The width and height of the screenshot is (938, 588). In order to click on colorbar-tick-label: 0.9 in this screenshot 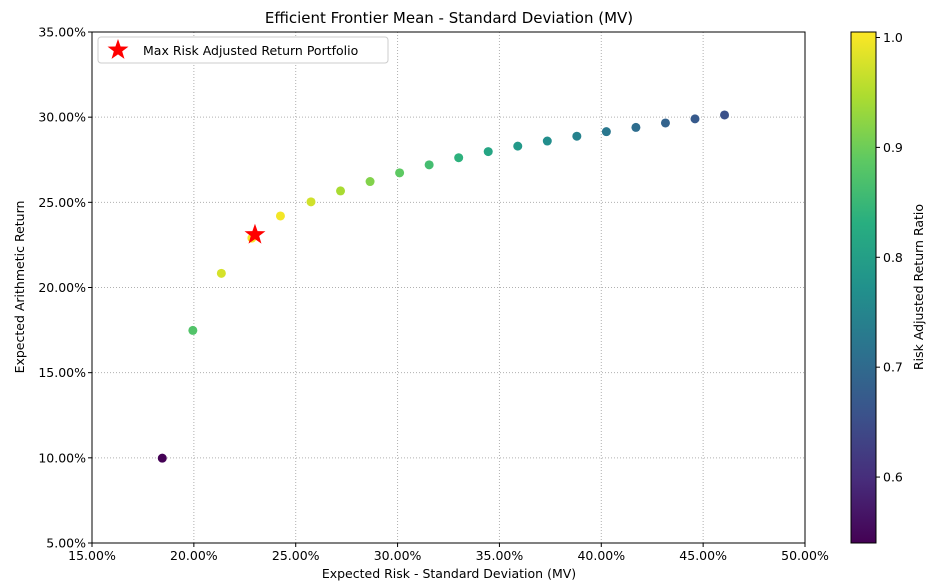, I will do `click(893, 147)`.